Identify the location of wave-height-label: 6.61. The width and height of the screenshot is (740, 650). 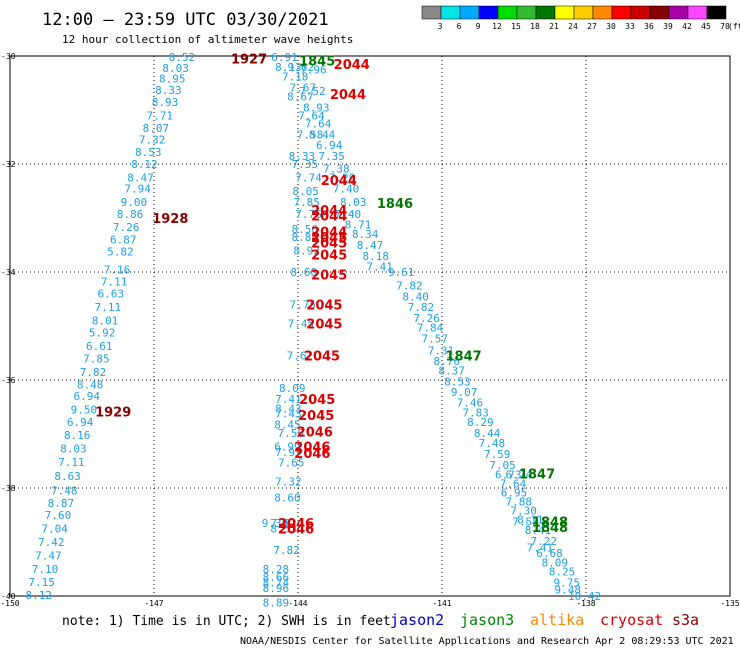
(99, 346).